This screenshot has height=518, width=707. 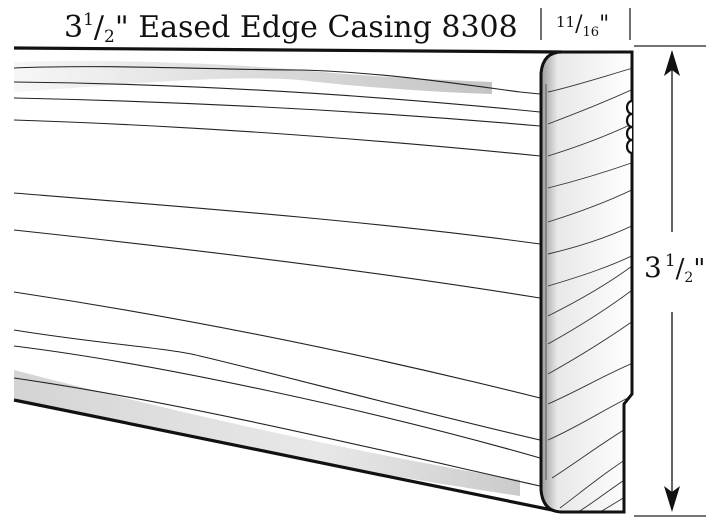 What do you see at coordinates (586, 282) in the screenshot?
I see `end-profile` at bounding box center [586, 282].